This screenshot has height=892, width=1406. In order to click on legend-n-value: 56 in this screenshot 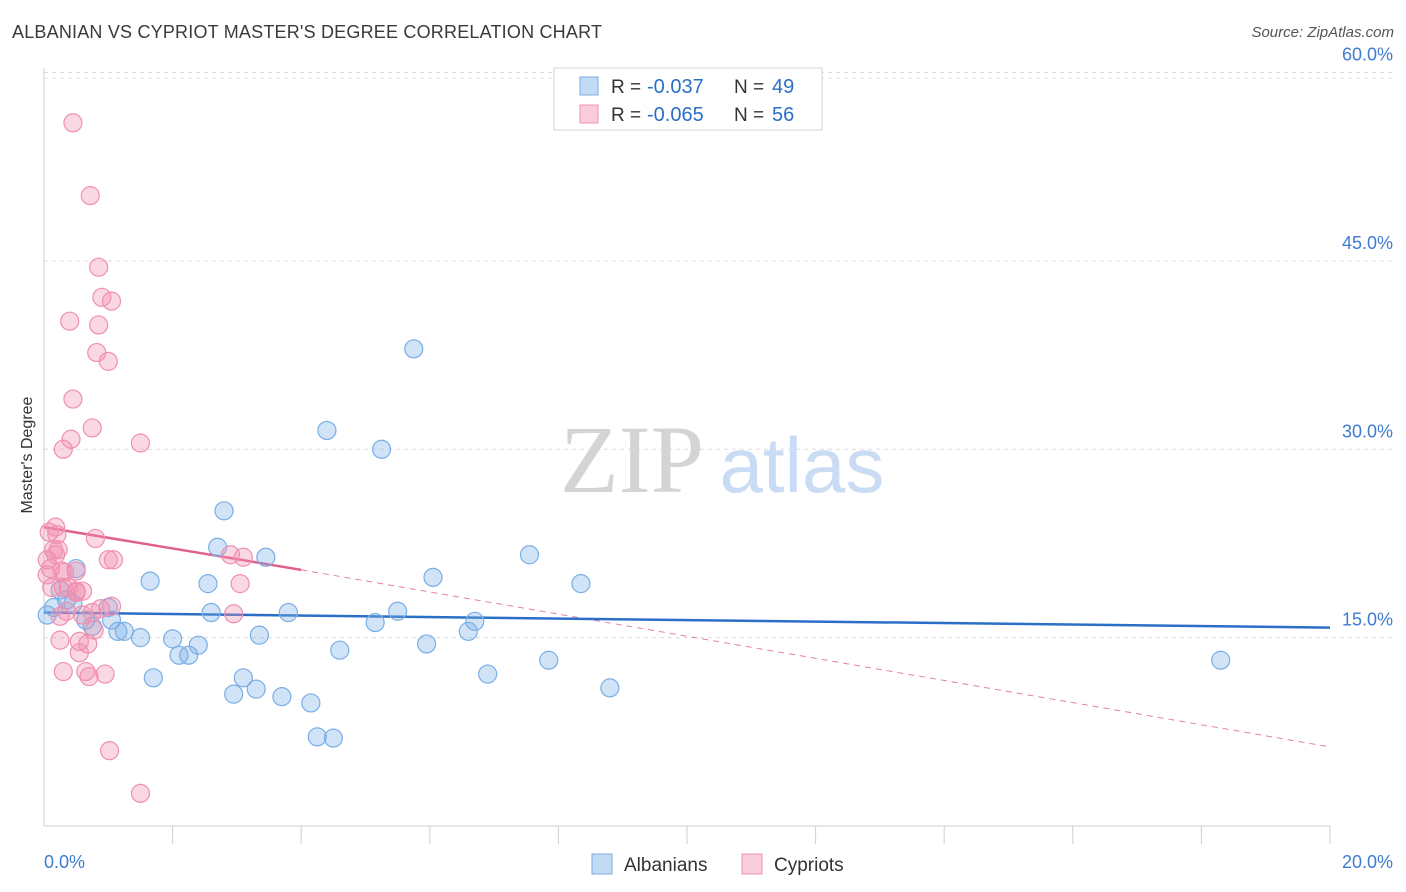, I will do `click(783, 115)`.